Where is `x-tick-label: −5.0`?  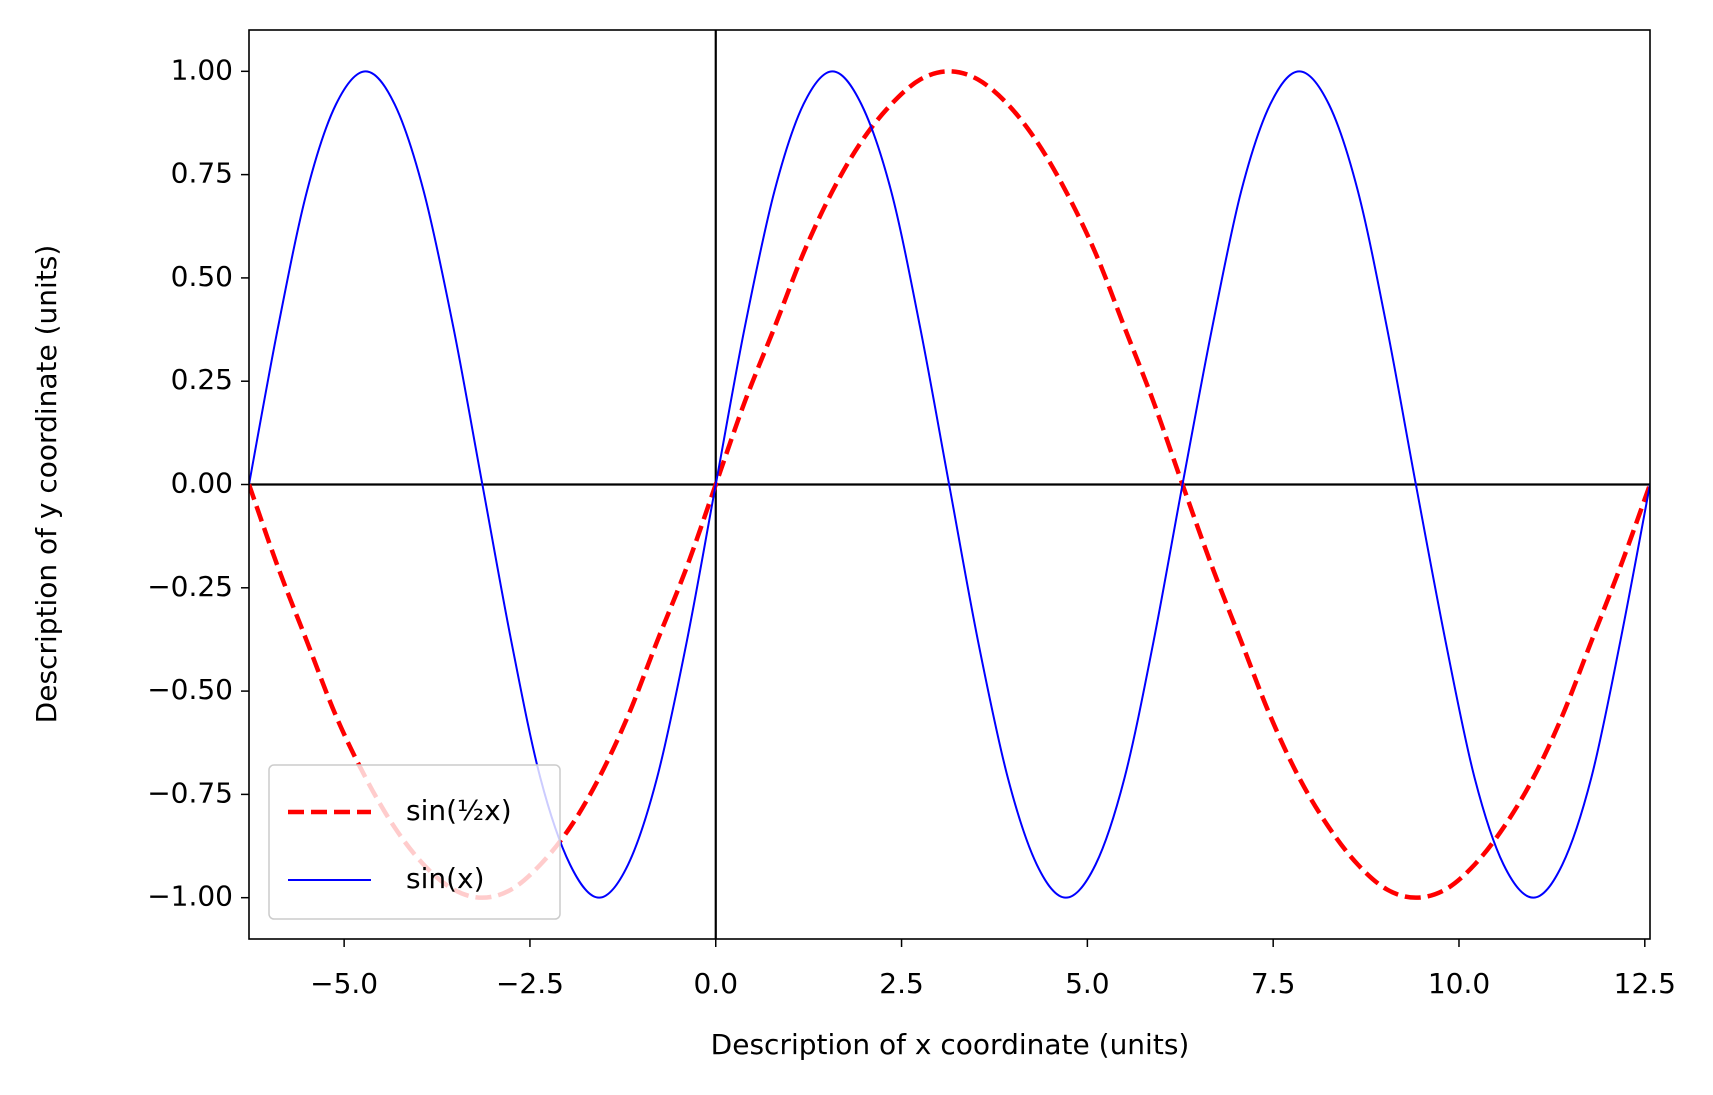
x-tick-label: −5.0 is located at coordinates (344, 983).